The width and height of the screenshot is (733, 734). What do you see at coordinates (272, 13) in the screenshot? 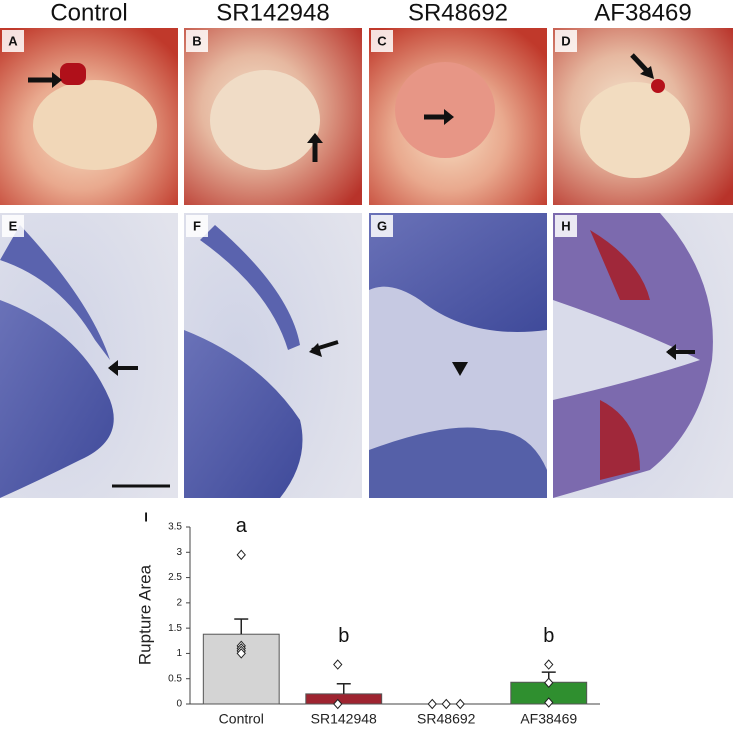
I see `column-header: SR142948` at bounding box center [272, 13].